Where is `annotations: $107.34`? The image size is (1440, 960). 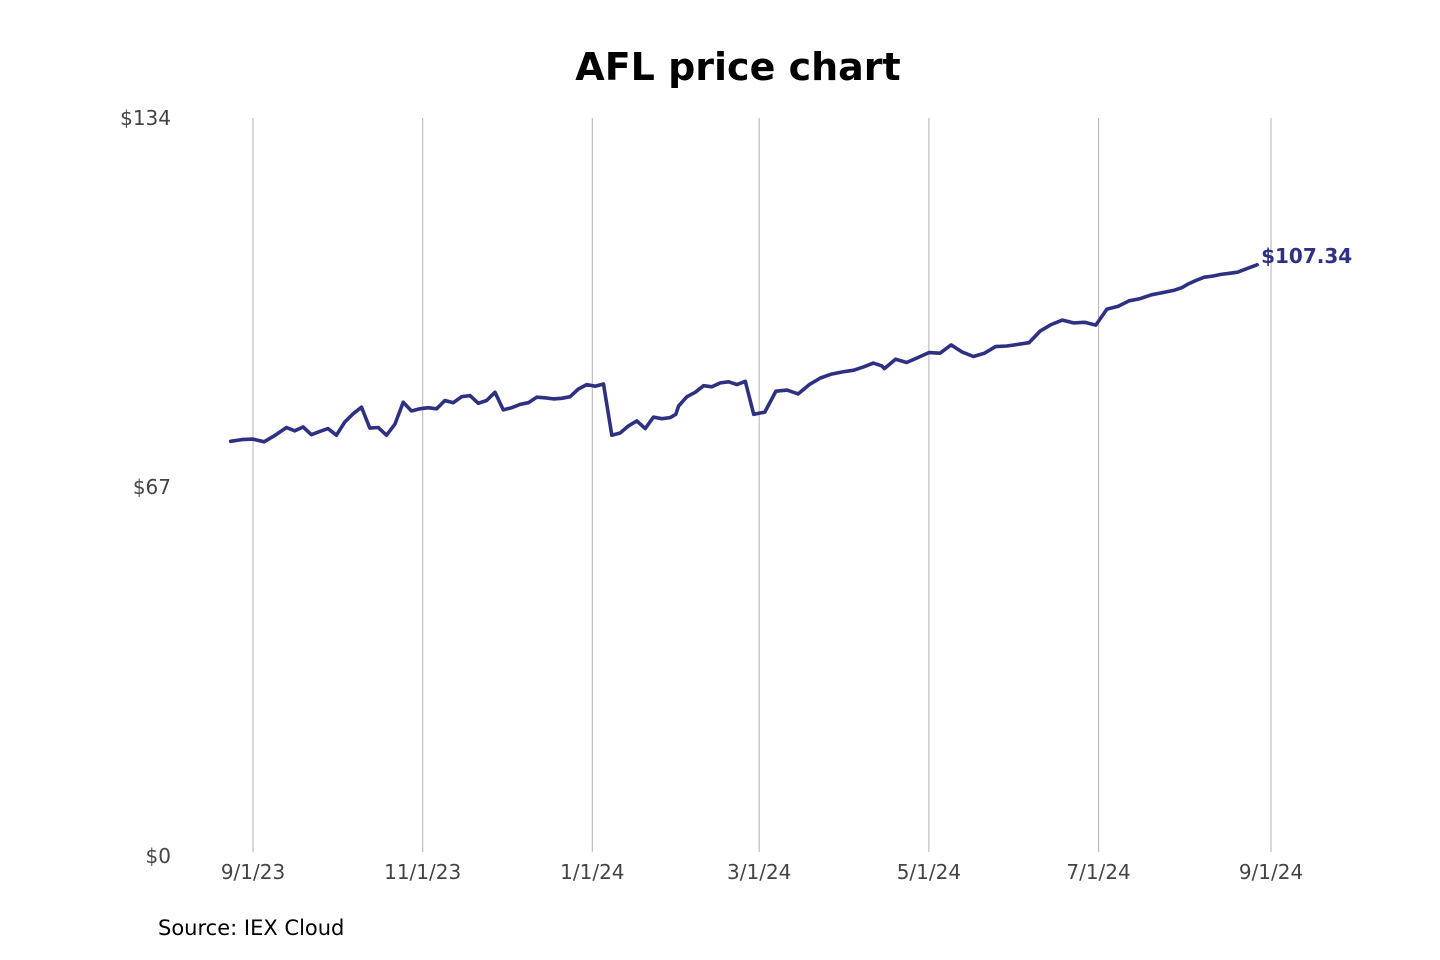
annotations: $107.34 is located at coordinates (1306, 256).